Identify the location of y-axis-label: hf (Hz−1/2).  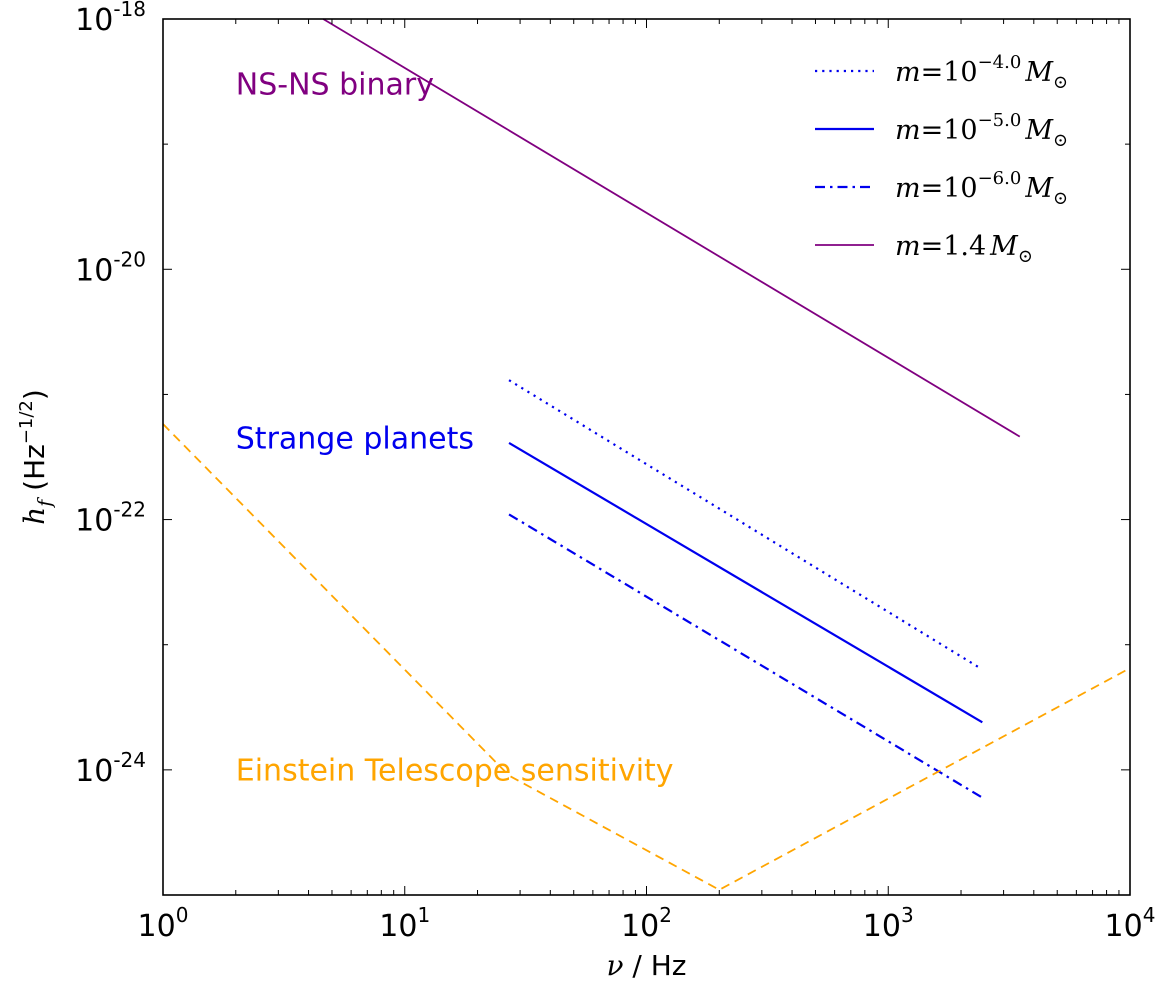
(36, 457).